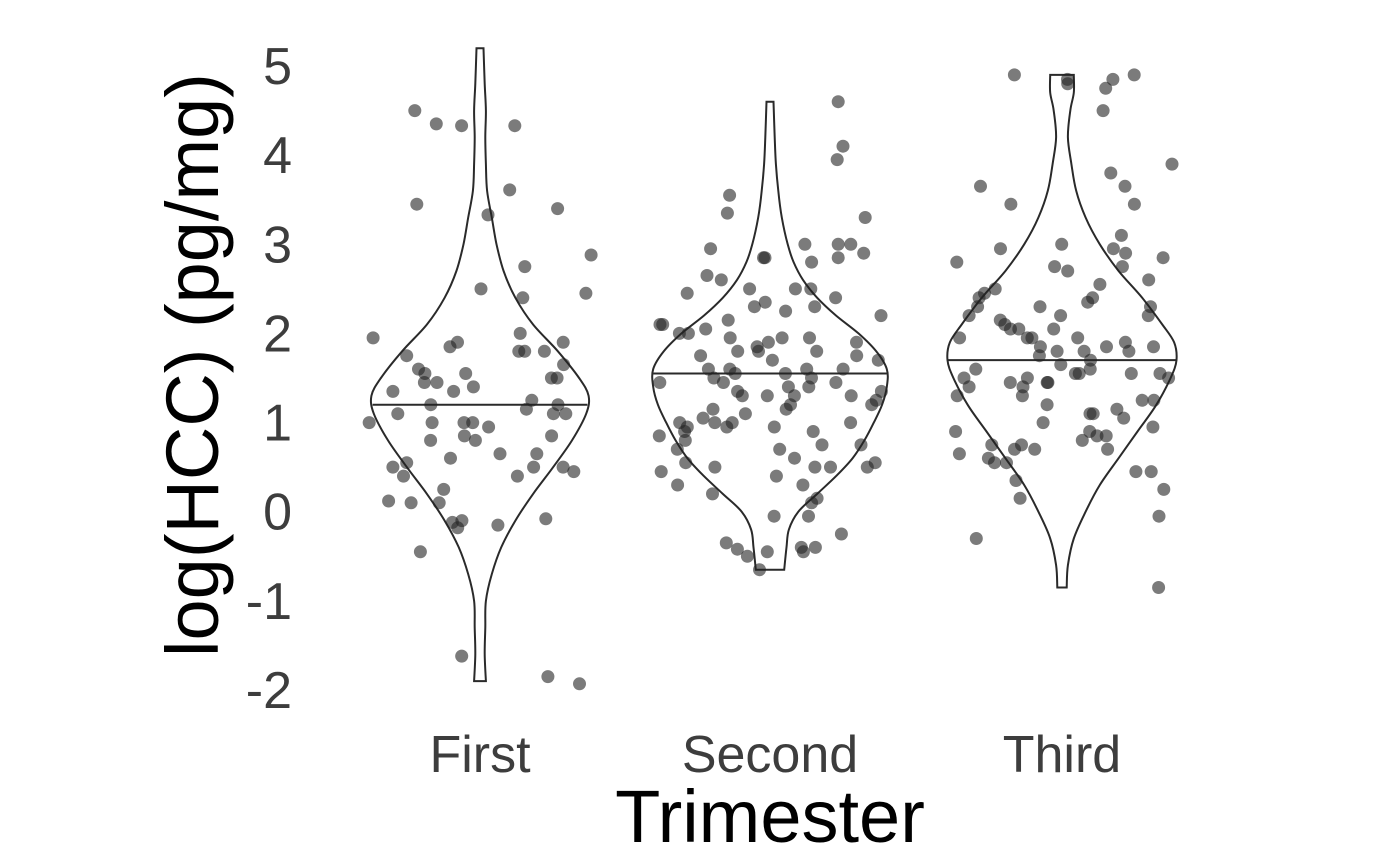 The width and height of the screenshot is (1400, 865). I want to click on y-tick-label: 0, so click(277, 513).